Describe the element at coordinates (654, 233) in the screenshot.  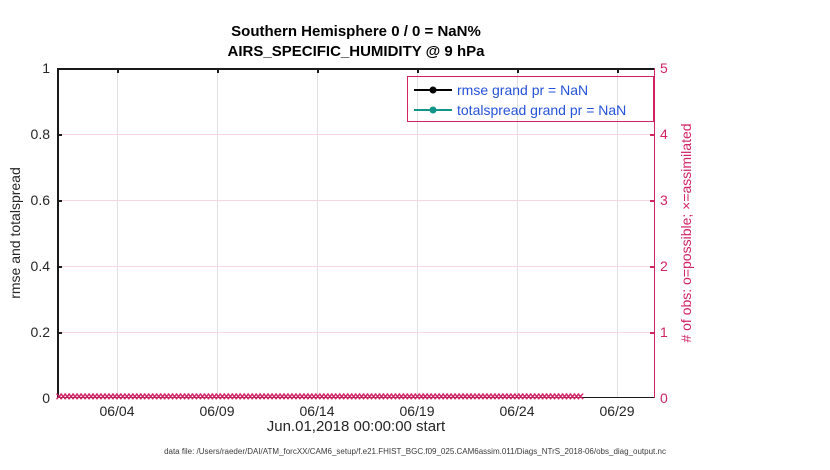
I see `right-axis-spine` at that location.